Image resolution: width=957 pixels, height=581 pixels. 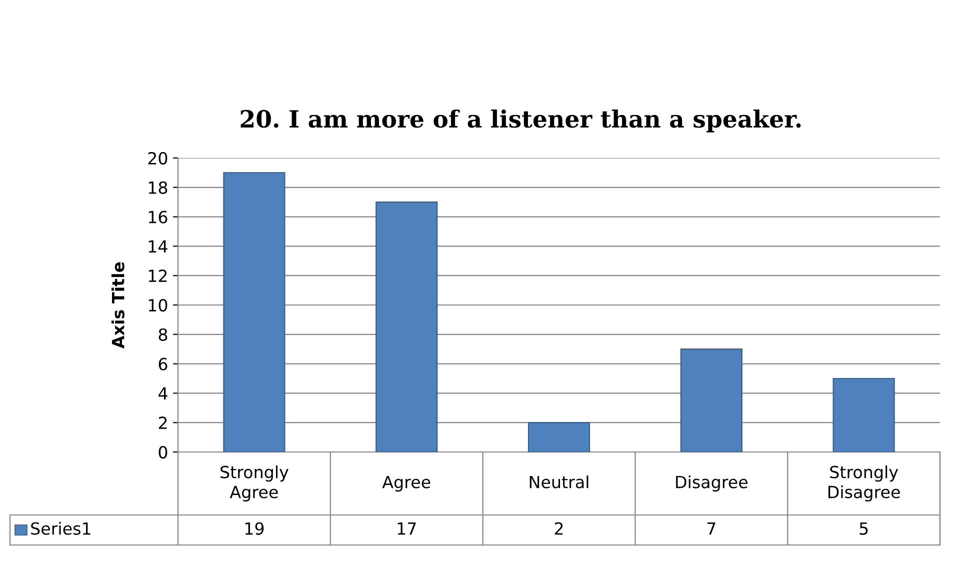 I want to click on x-tick-label: Neutral, so click(x=559, y=481).